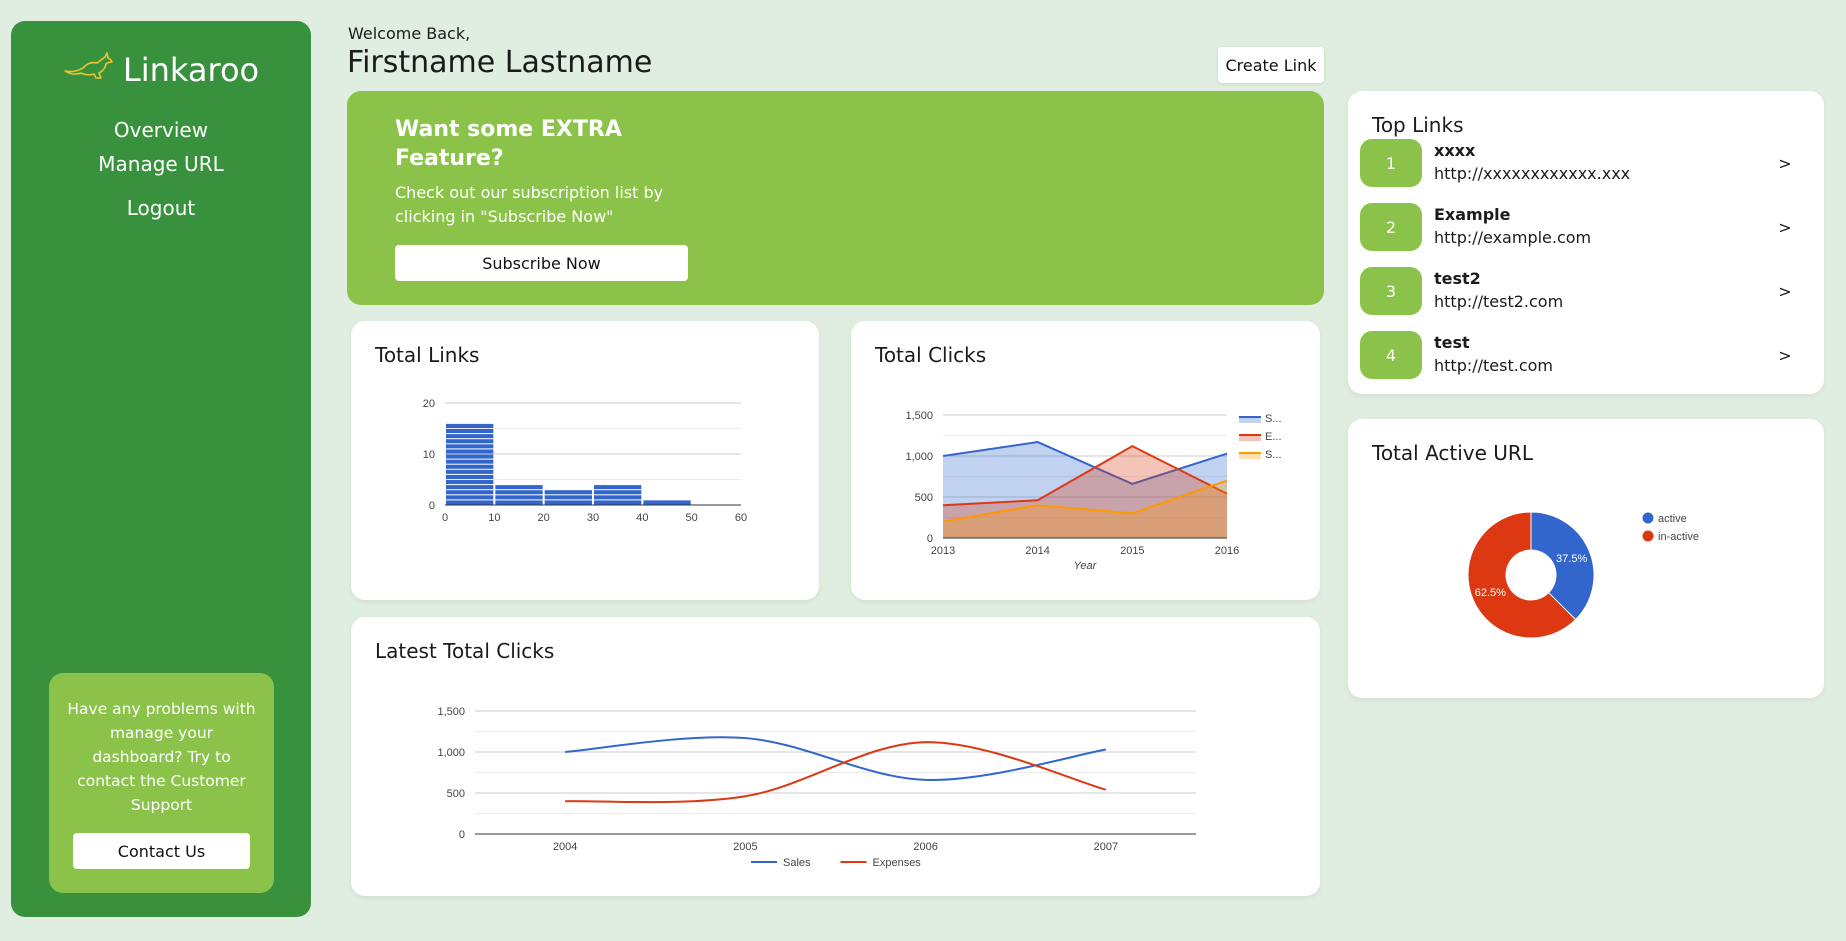 This screenshot has height=941, width=1846. Describe the element at coordinates (1106, 847) in the screenshot. I see `x-tick-label: 2007` at that location.